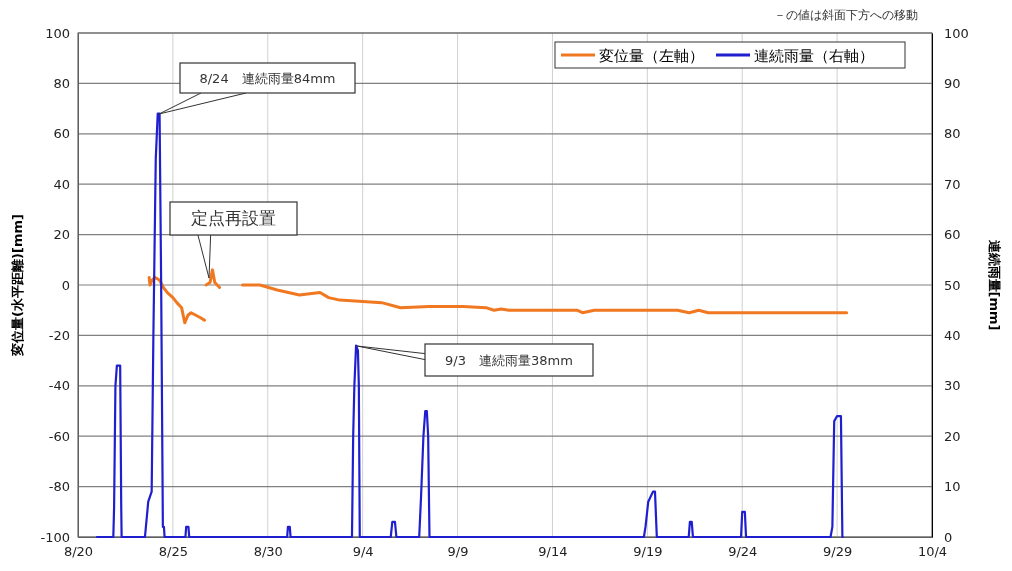  Describe the element at coordinates (838, 552) in the screenshot. I see `x-tick-label: 9/29` at that location.